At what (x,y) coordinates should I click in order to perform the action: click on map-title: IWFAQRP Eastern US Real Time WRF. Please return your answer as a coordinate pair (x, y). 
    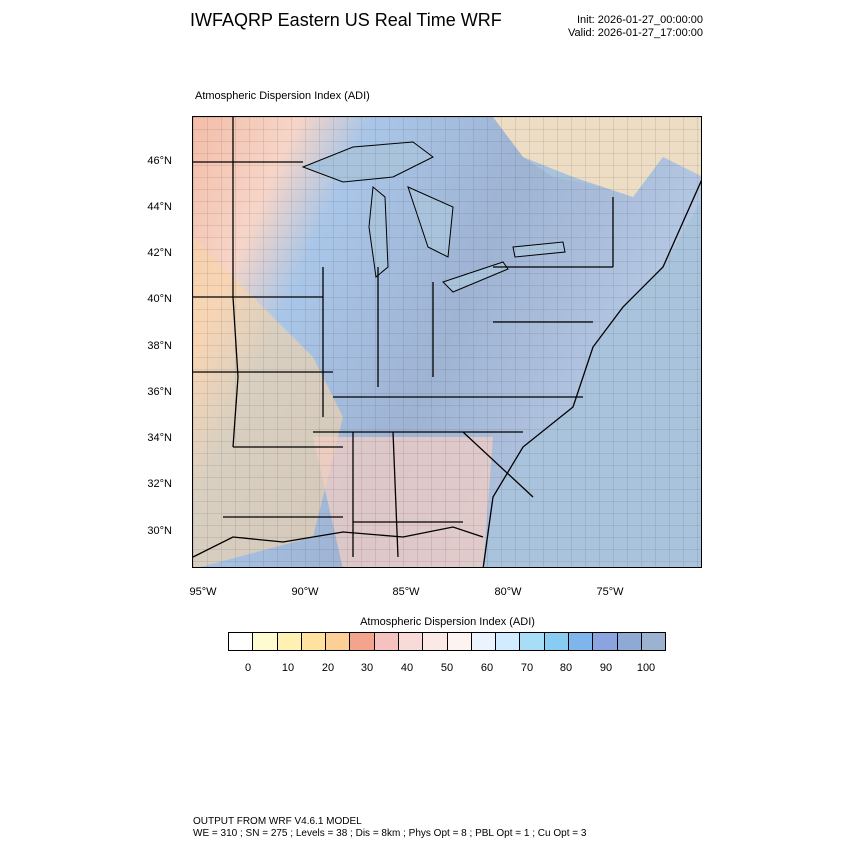
    Looking at the image, I should click on (346, 20).